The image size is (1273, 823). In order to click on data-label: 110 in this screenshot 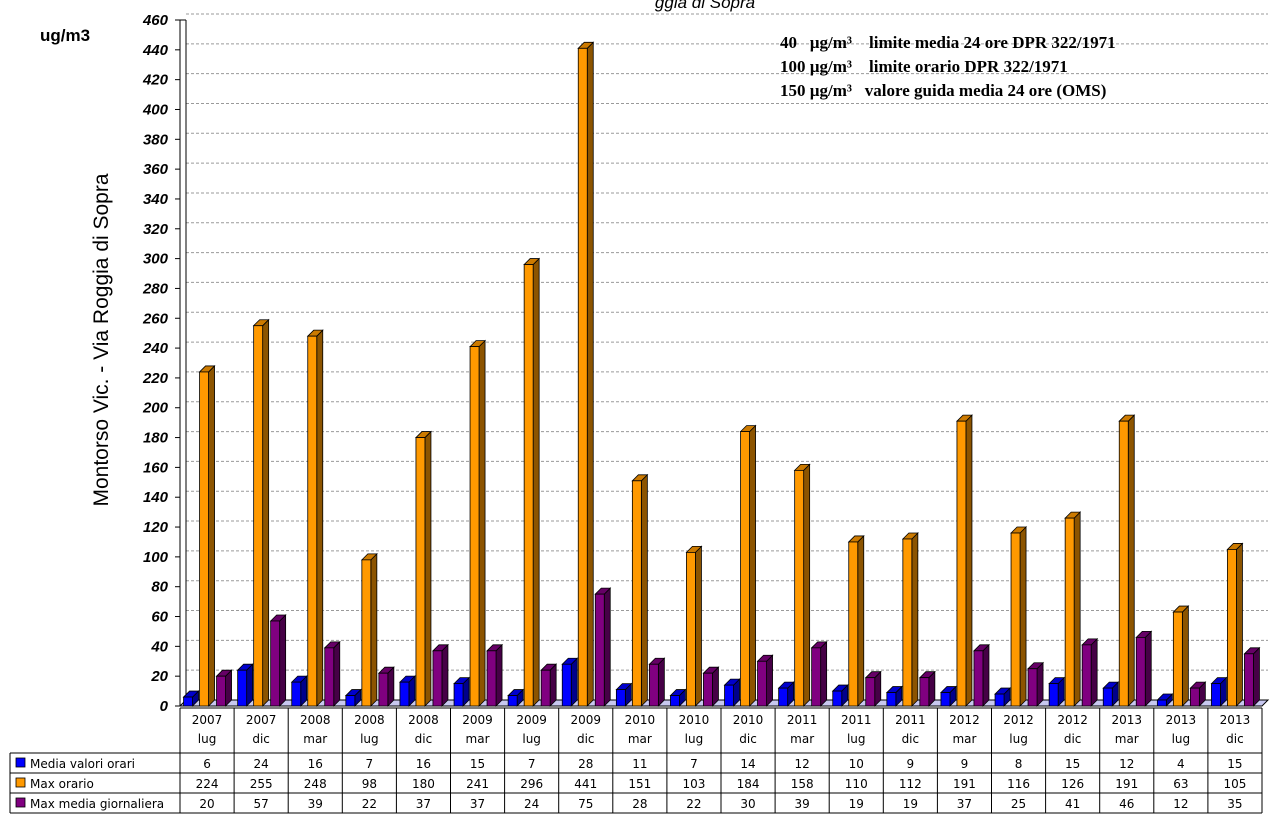, I will do `click(856, 784)`.